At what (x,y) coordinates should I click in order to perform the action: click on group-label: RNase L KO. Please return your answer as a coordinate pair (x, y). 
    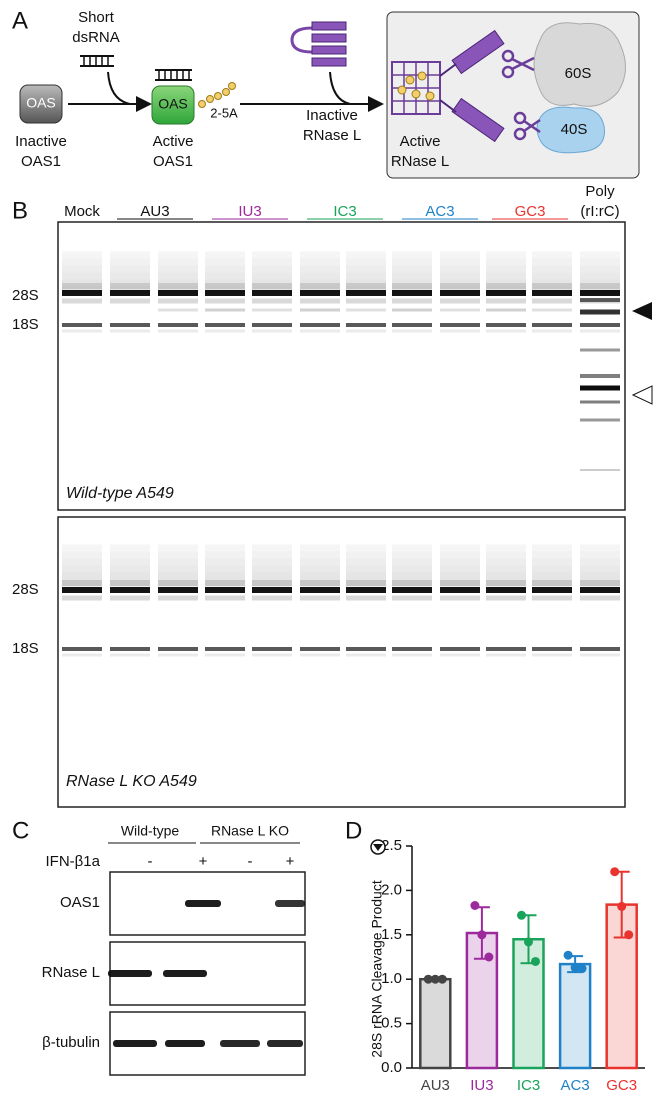
    Looking at the image, I should click on (250, 831).